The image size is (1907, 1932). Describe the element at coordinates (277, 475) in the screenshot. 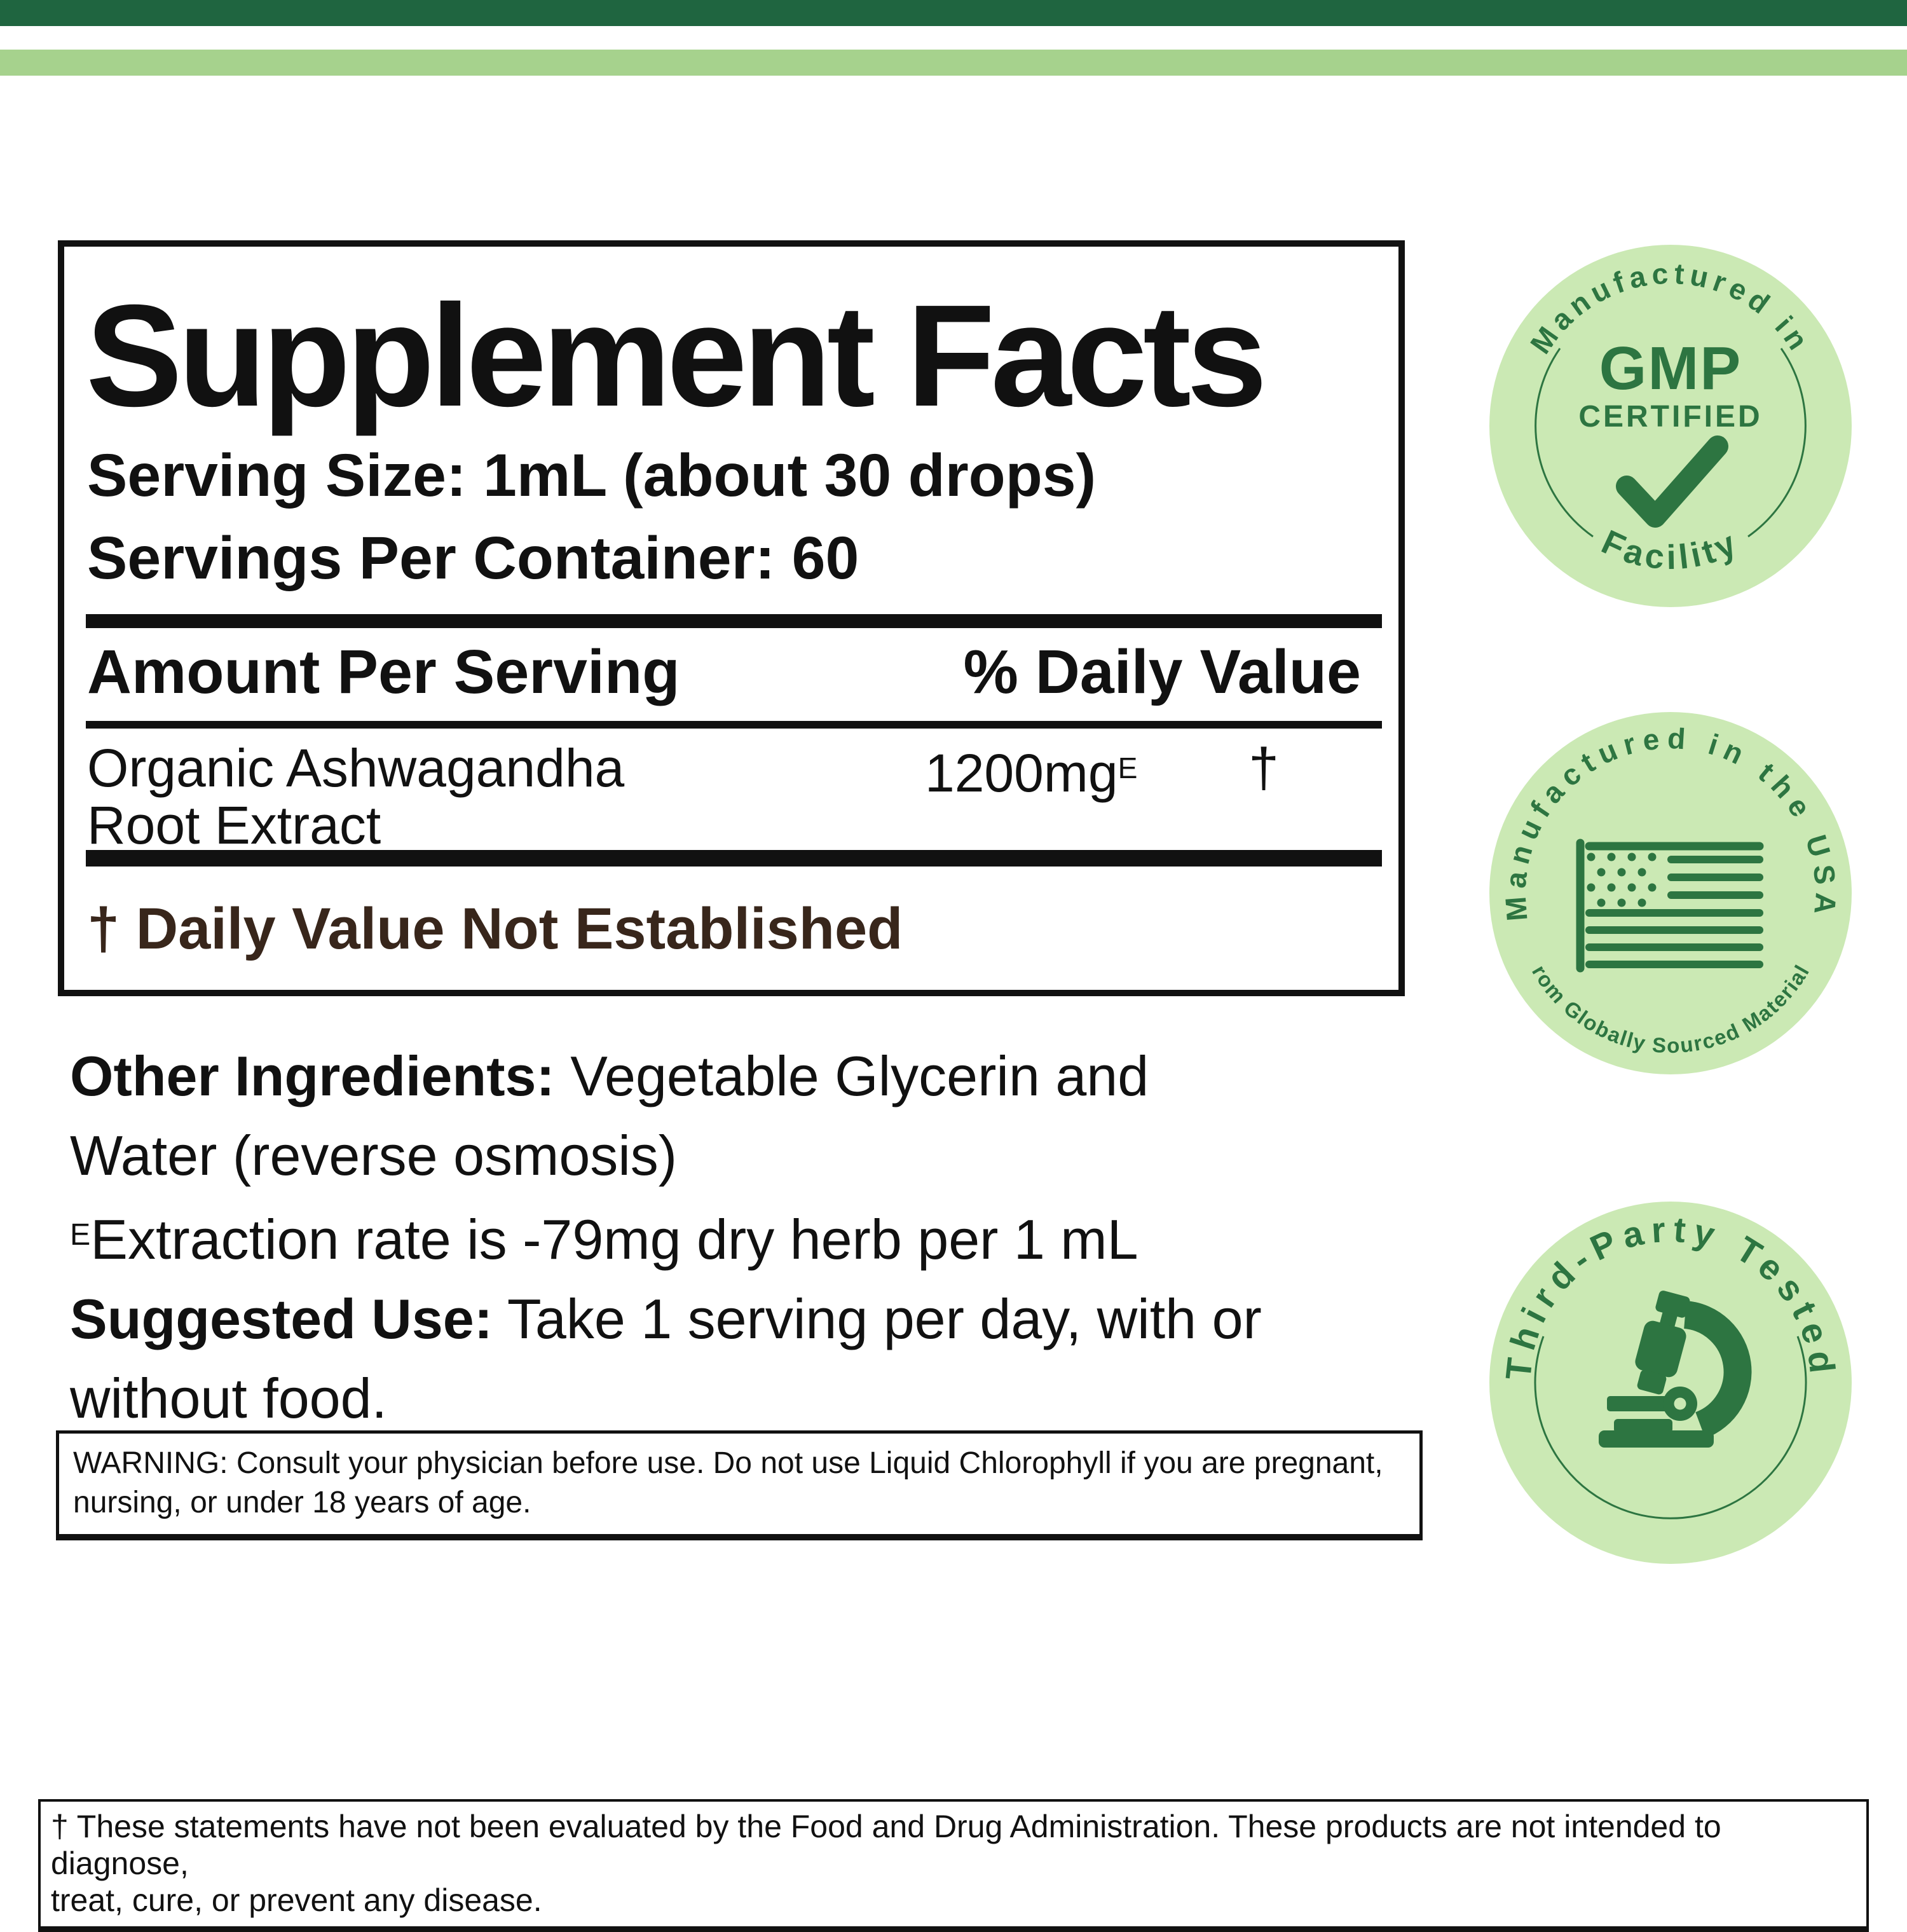

I see `serving-size-label: Serving Size:` at that location.